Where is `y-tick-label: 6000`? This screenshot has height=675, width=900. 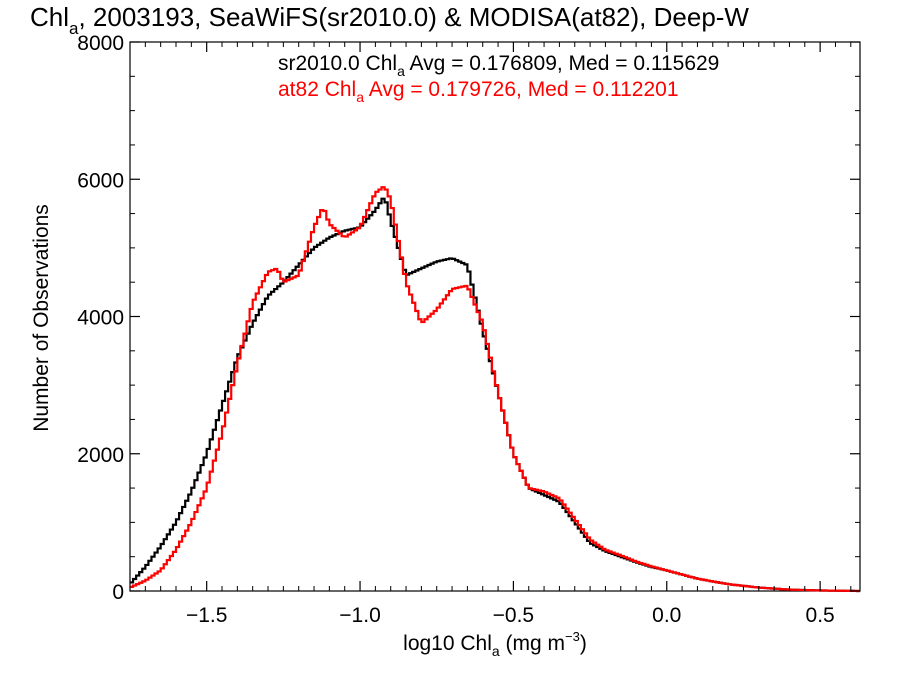 y-tick-label: 6000 is located at coordinates (100, 180).